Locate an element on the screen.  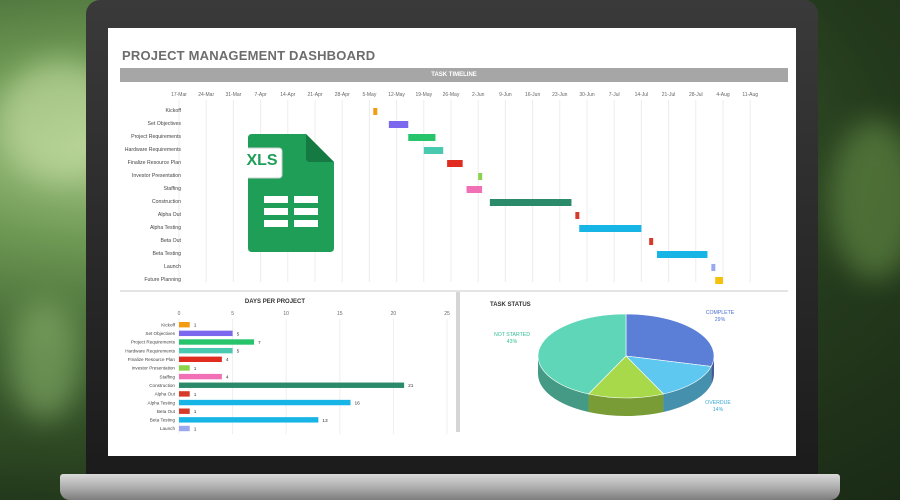
pie-slice-label: OVERDUE is located at coordinates (718, 403).